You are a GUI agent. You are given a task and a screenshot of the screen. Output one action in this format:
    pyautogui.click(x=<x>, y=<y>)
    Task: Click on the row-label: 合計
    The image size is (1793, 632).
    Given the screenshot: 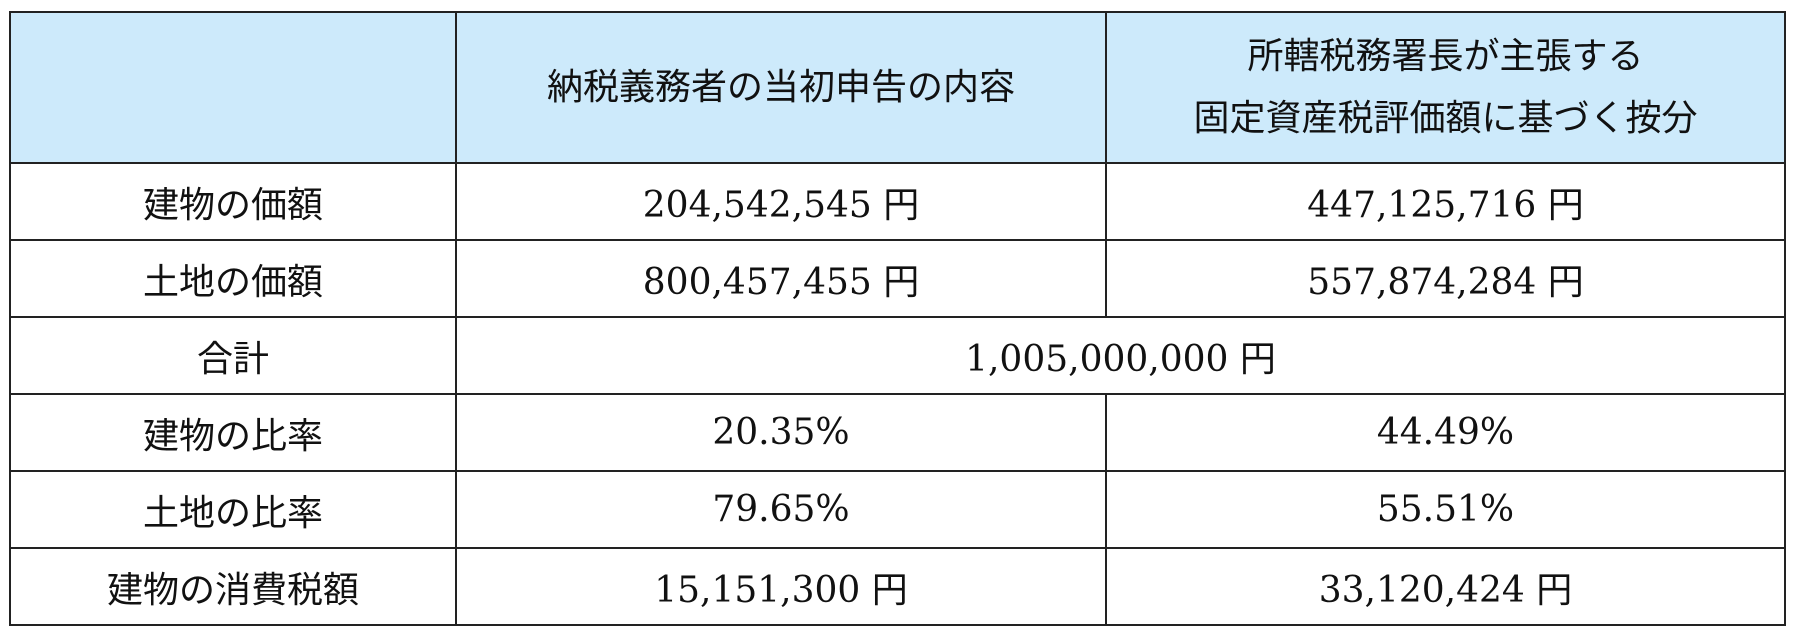 What is the action you would take?
    pyautogui.click(x=233, y=355)
    